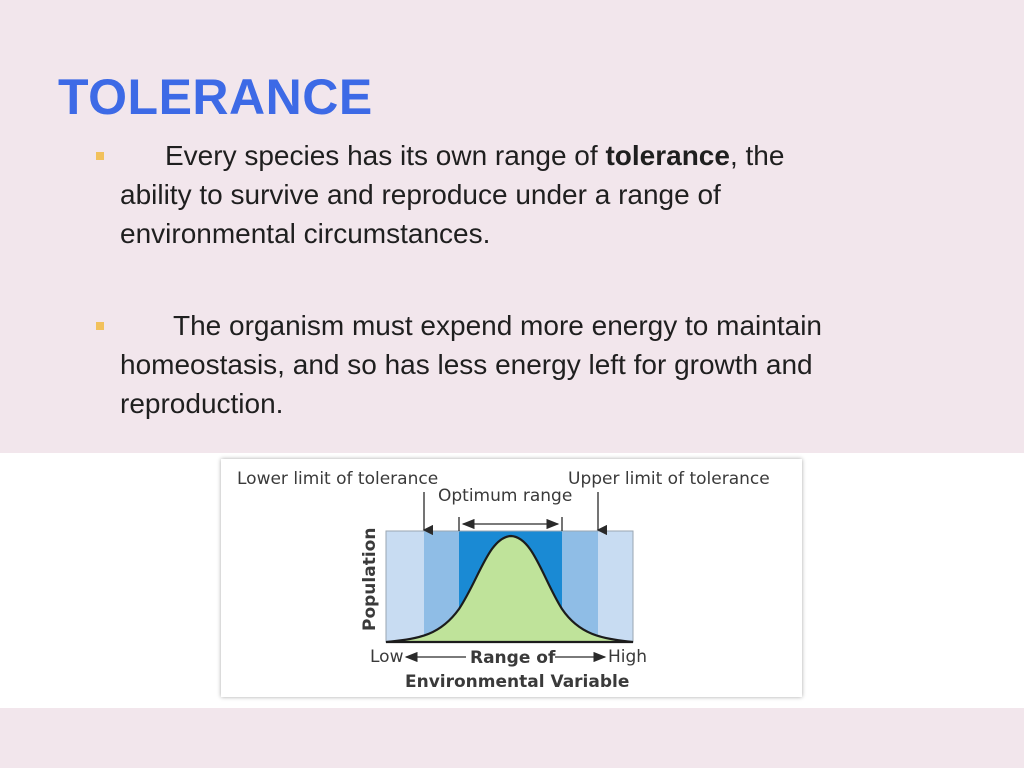  What do you see at coordinates (370, 579) in the screenshot?
I see `y-axis-label: Population` at bounding box center [370, 579].